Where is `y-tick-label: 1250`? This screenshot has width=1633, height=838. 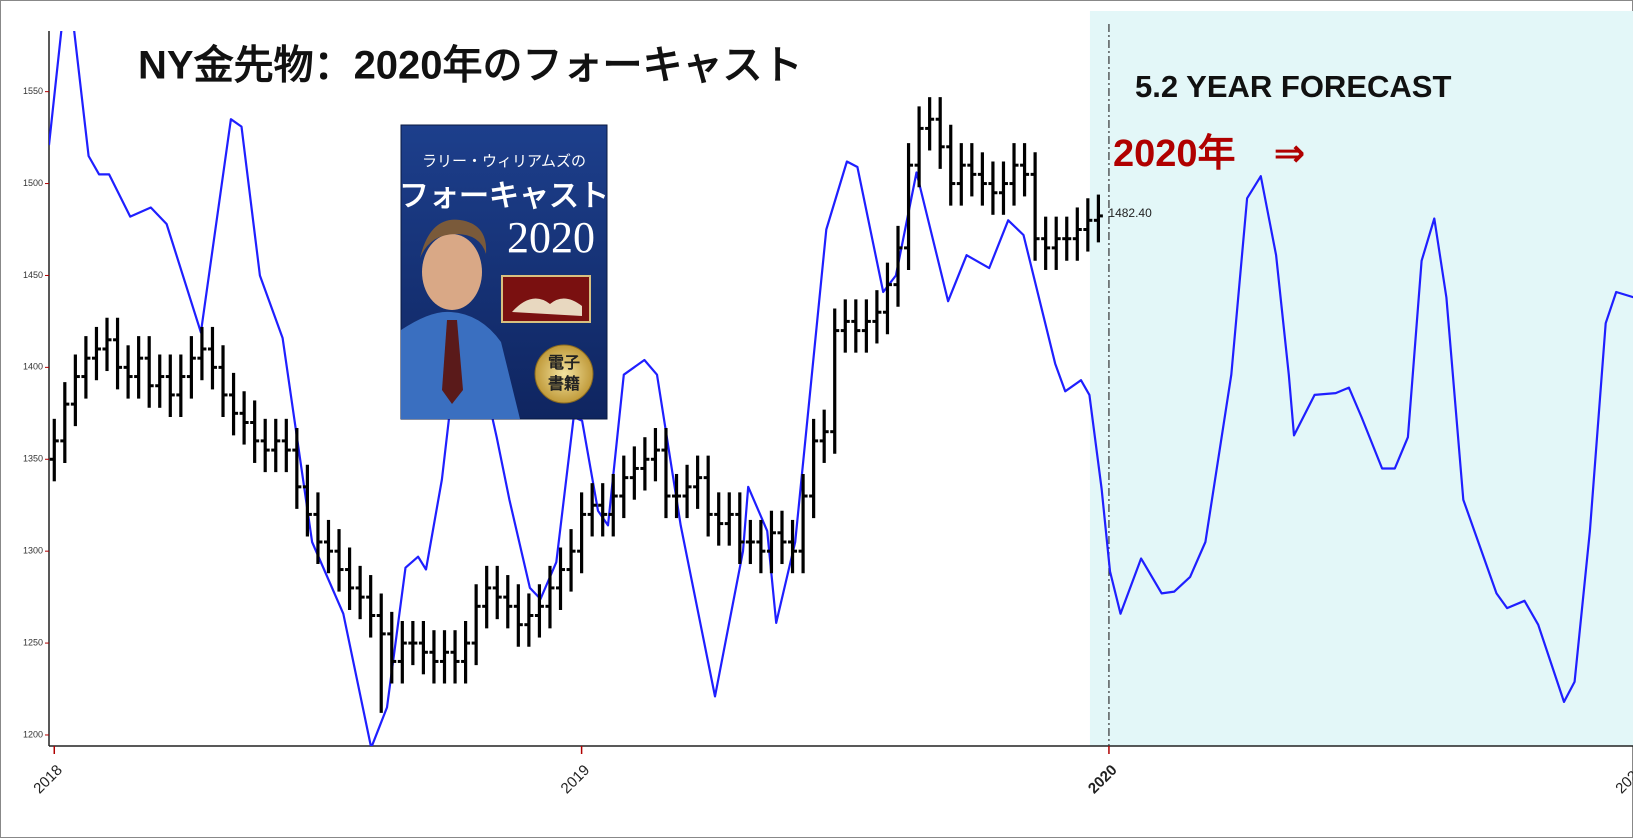
y-tick-label: 1250 is located at coordinates (33, 642).